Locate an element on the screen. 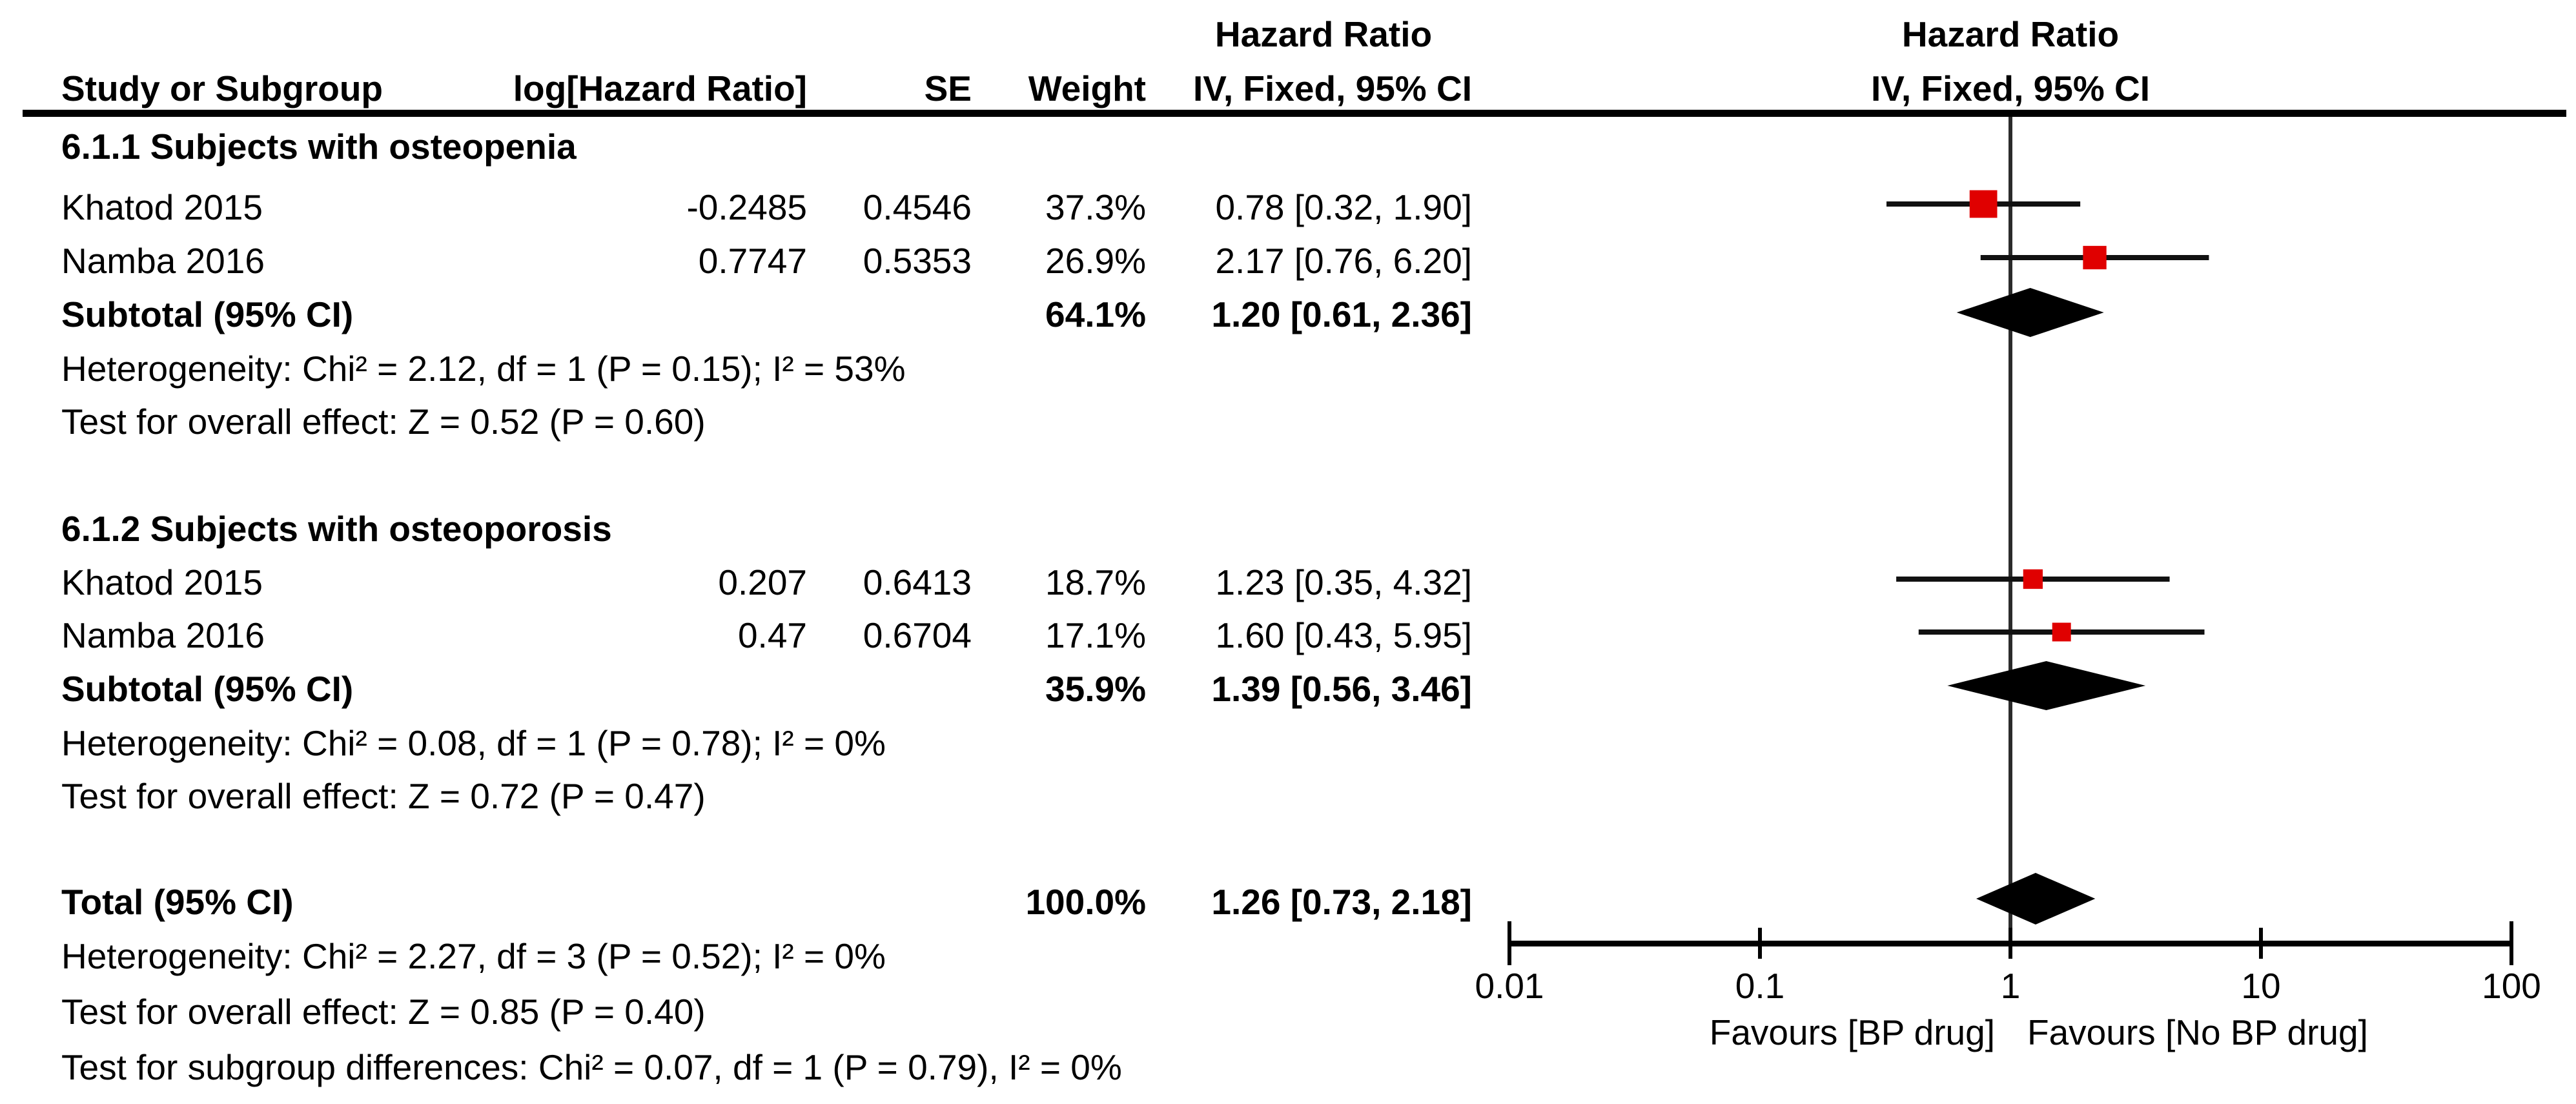 This screenshot has height=1104, width=2576. study-se: 0.5353 is located at coordinates (918, 261).